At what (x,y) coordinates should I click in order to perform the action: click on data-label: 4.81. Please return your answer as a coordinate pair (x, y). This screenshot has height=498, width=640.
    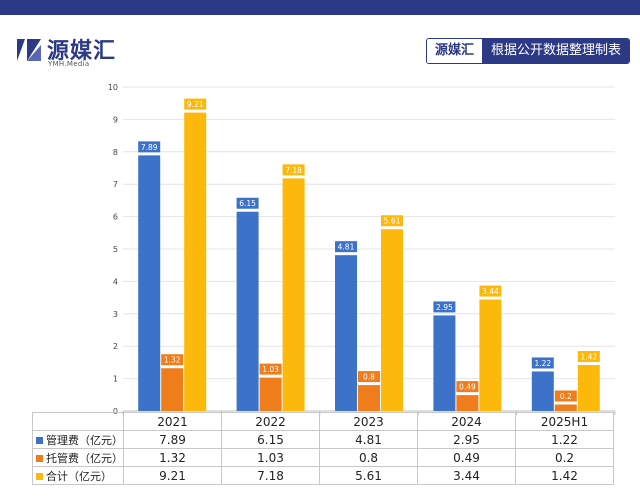
    Looking at the image, I should click on (346, 247).